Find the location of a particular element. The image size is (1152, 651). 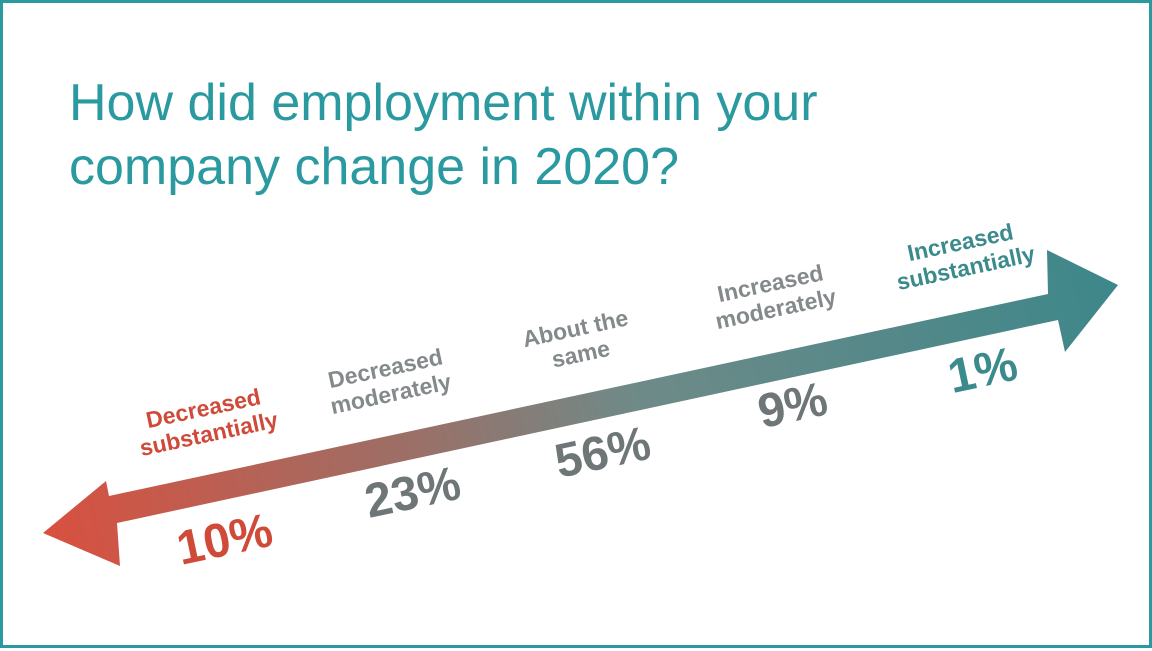

category-label-0: Decreasedsubstantially is located at coordinates (206, 421).